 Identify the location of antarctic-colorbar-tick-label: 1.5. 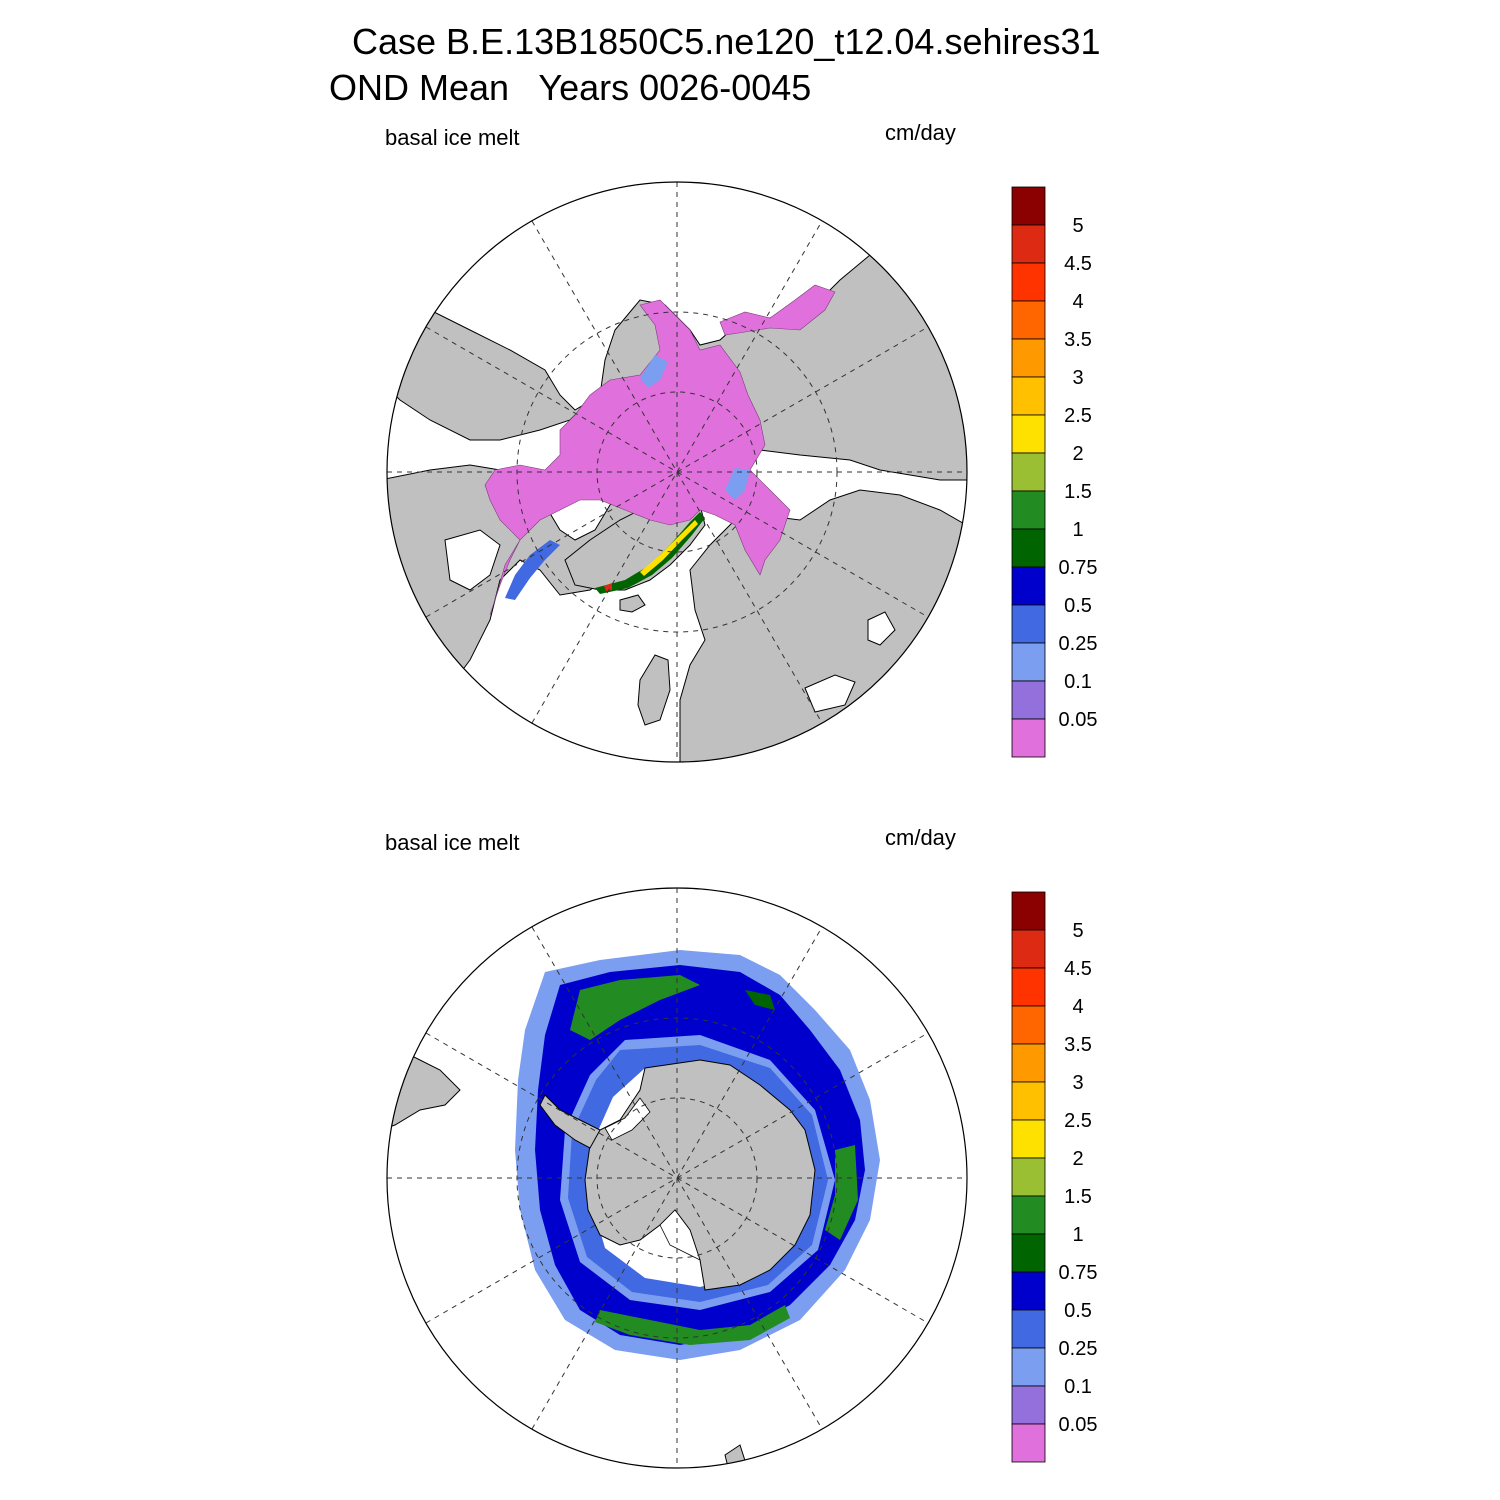
(1078, 1197).